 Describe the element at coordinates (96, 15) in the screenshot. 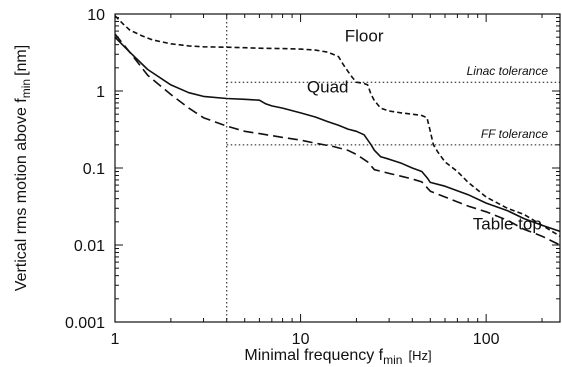

I see `y-tick-label: 10` at that location.